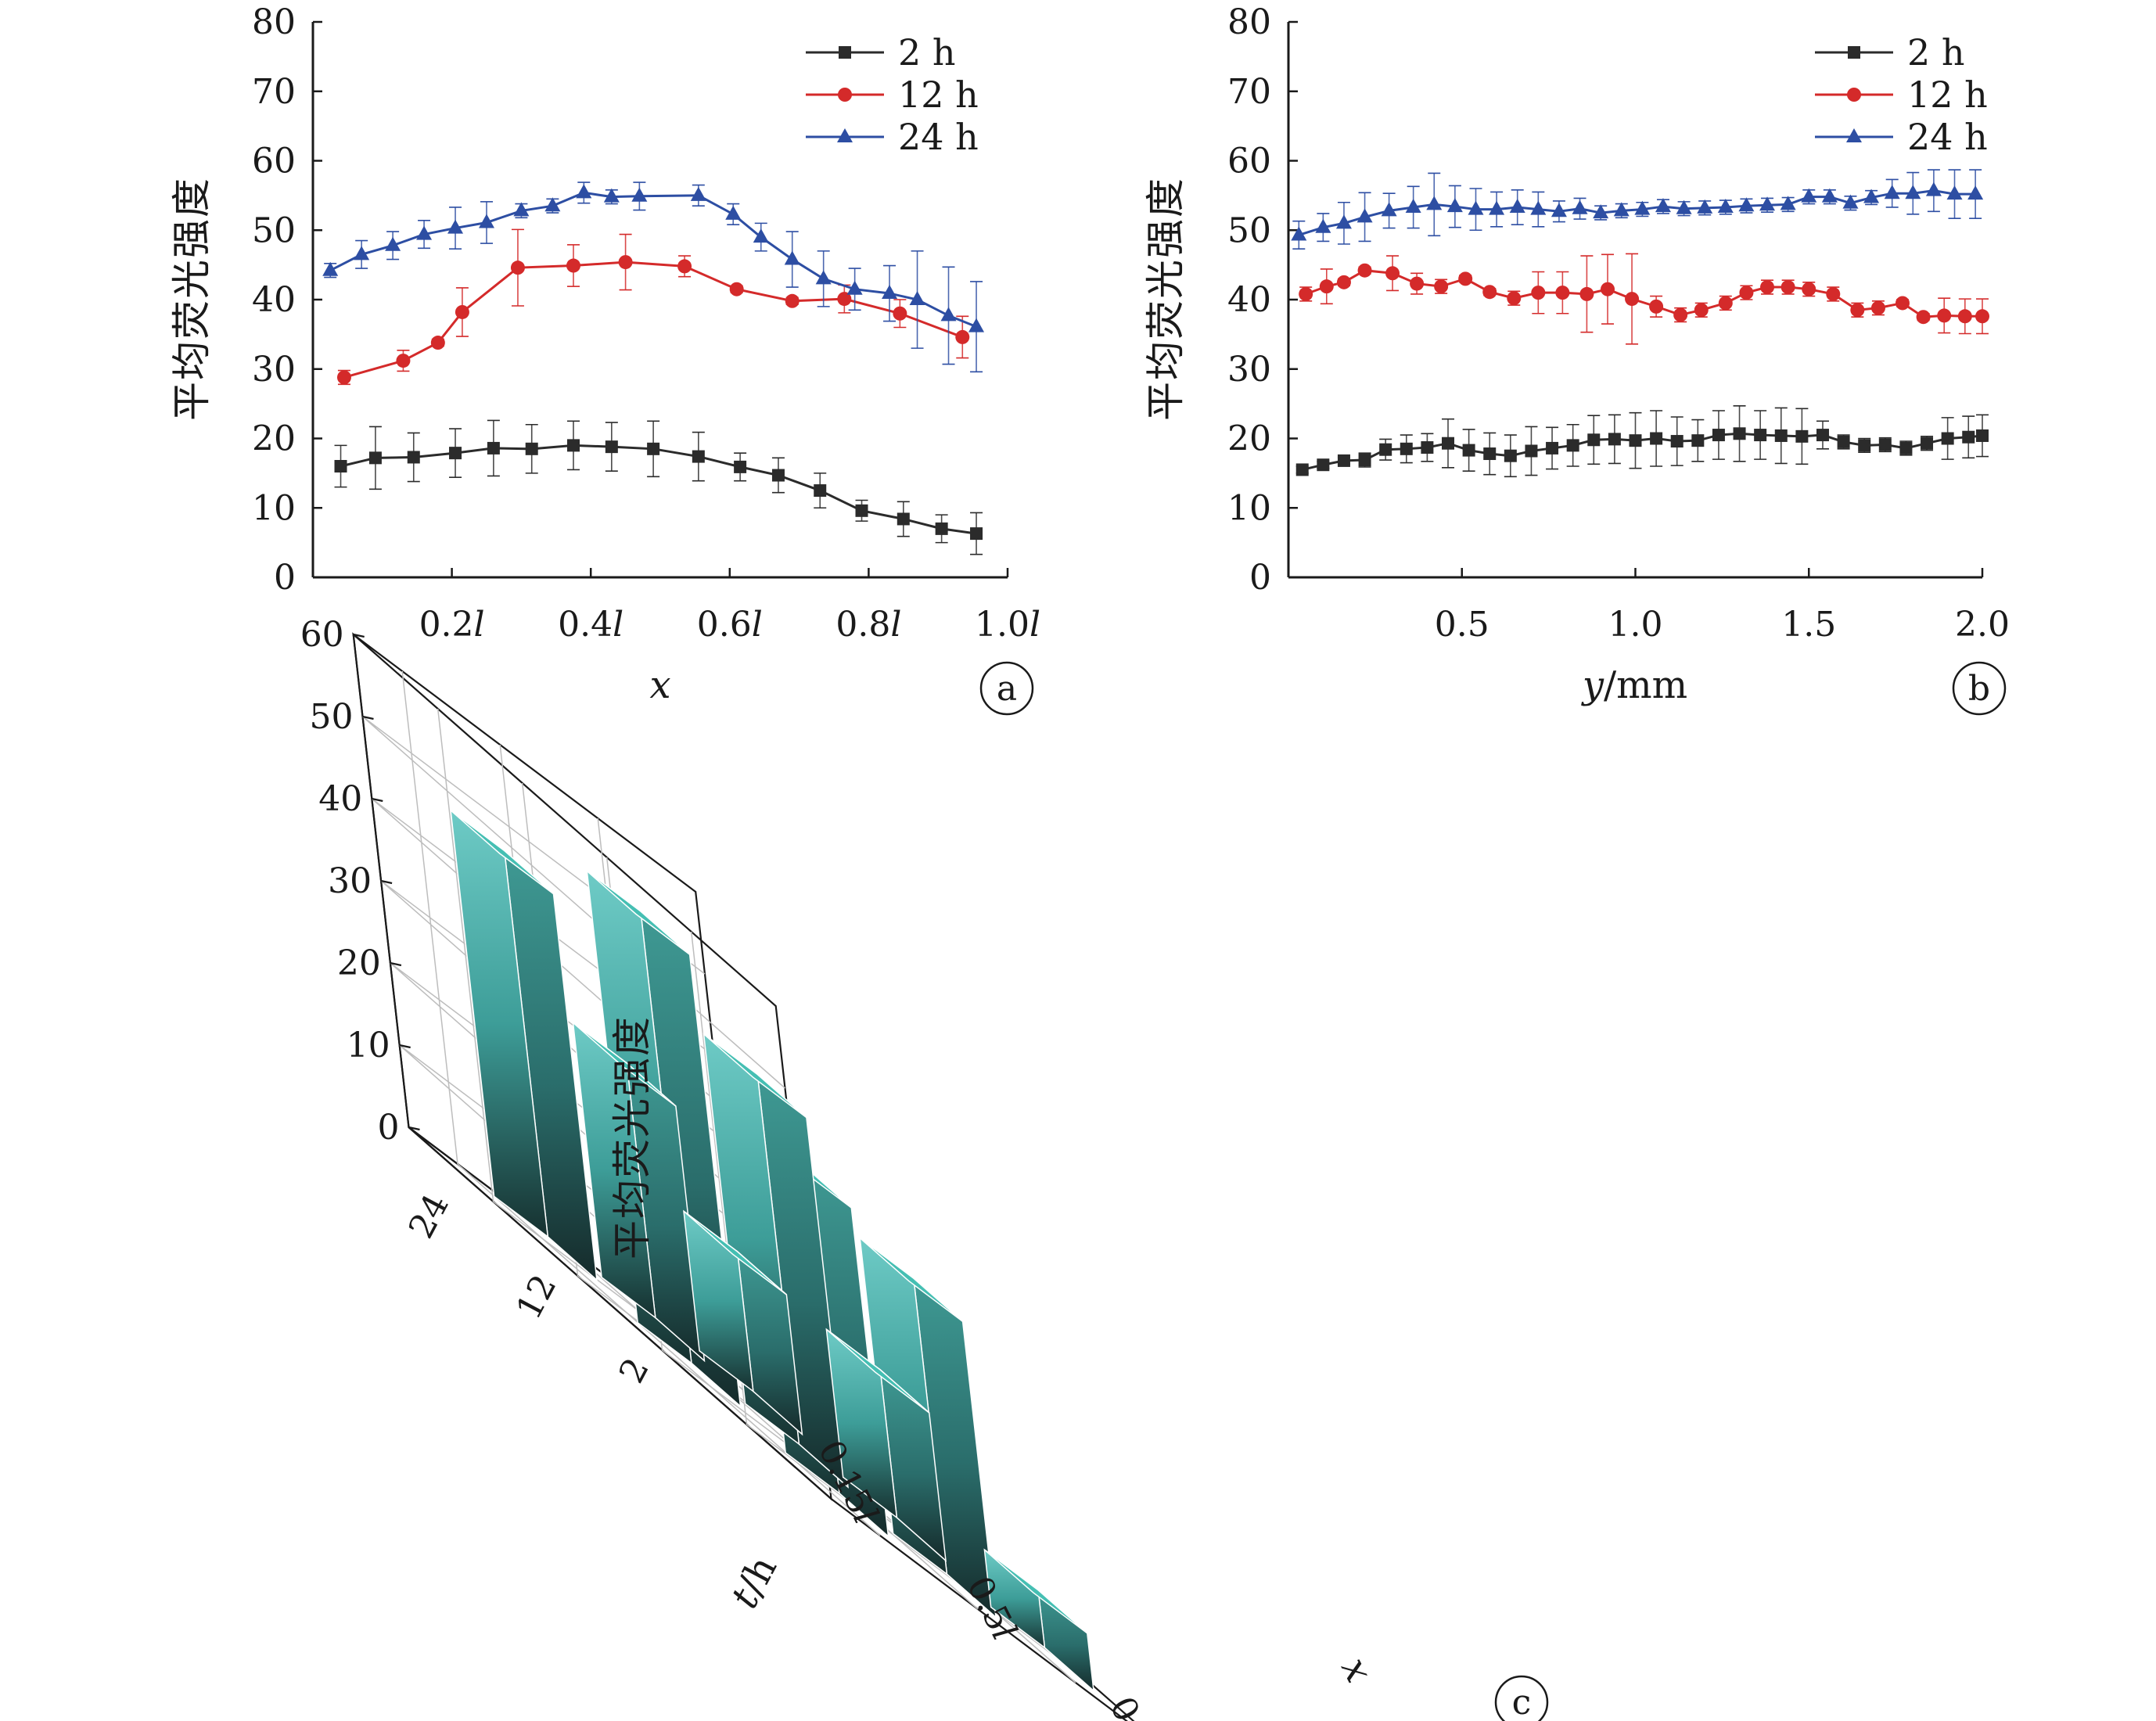 Image resolution: width=2156 pixels, height=1721 pixels. I want to click on chart-b-y-ticks: 0 10 20 30 40 50 60 70 80, so click(1262, 300).